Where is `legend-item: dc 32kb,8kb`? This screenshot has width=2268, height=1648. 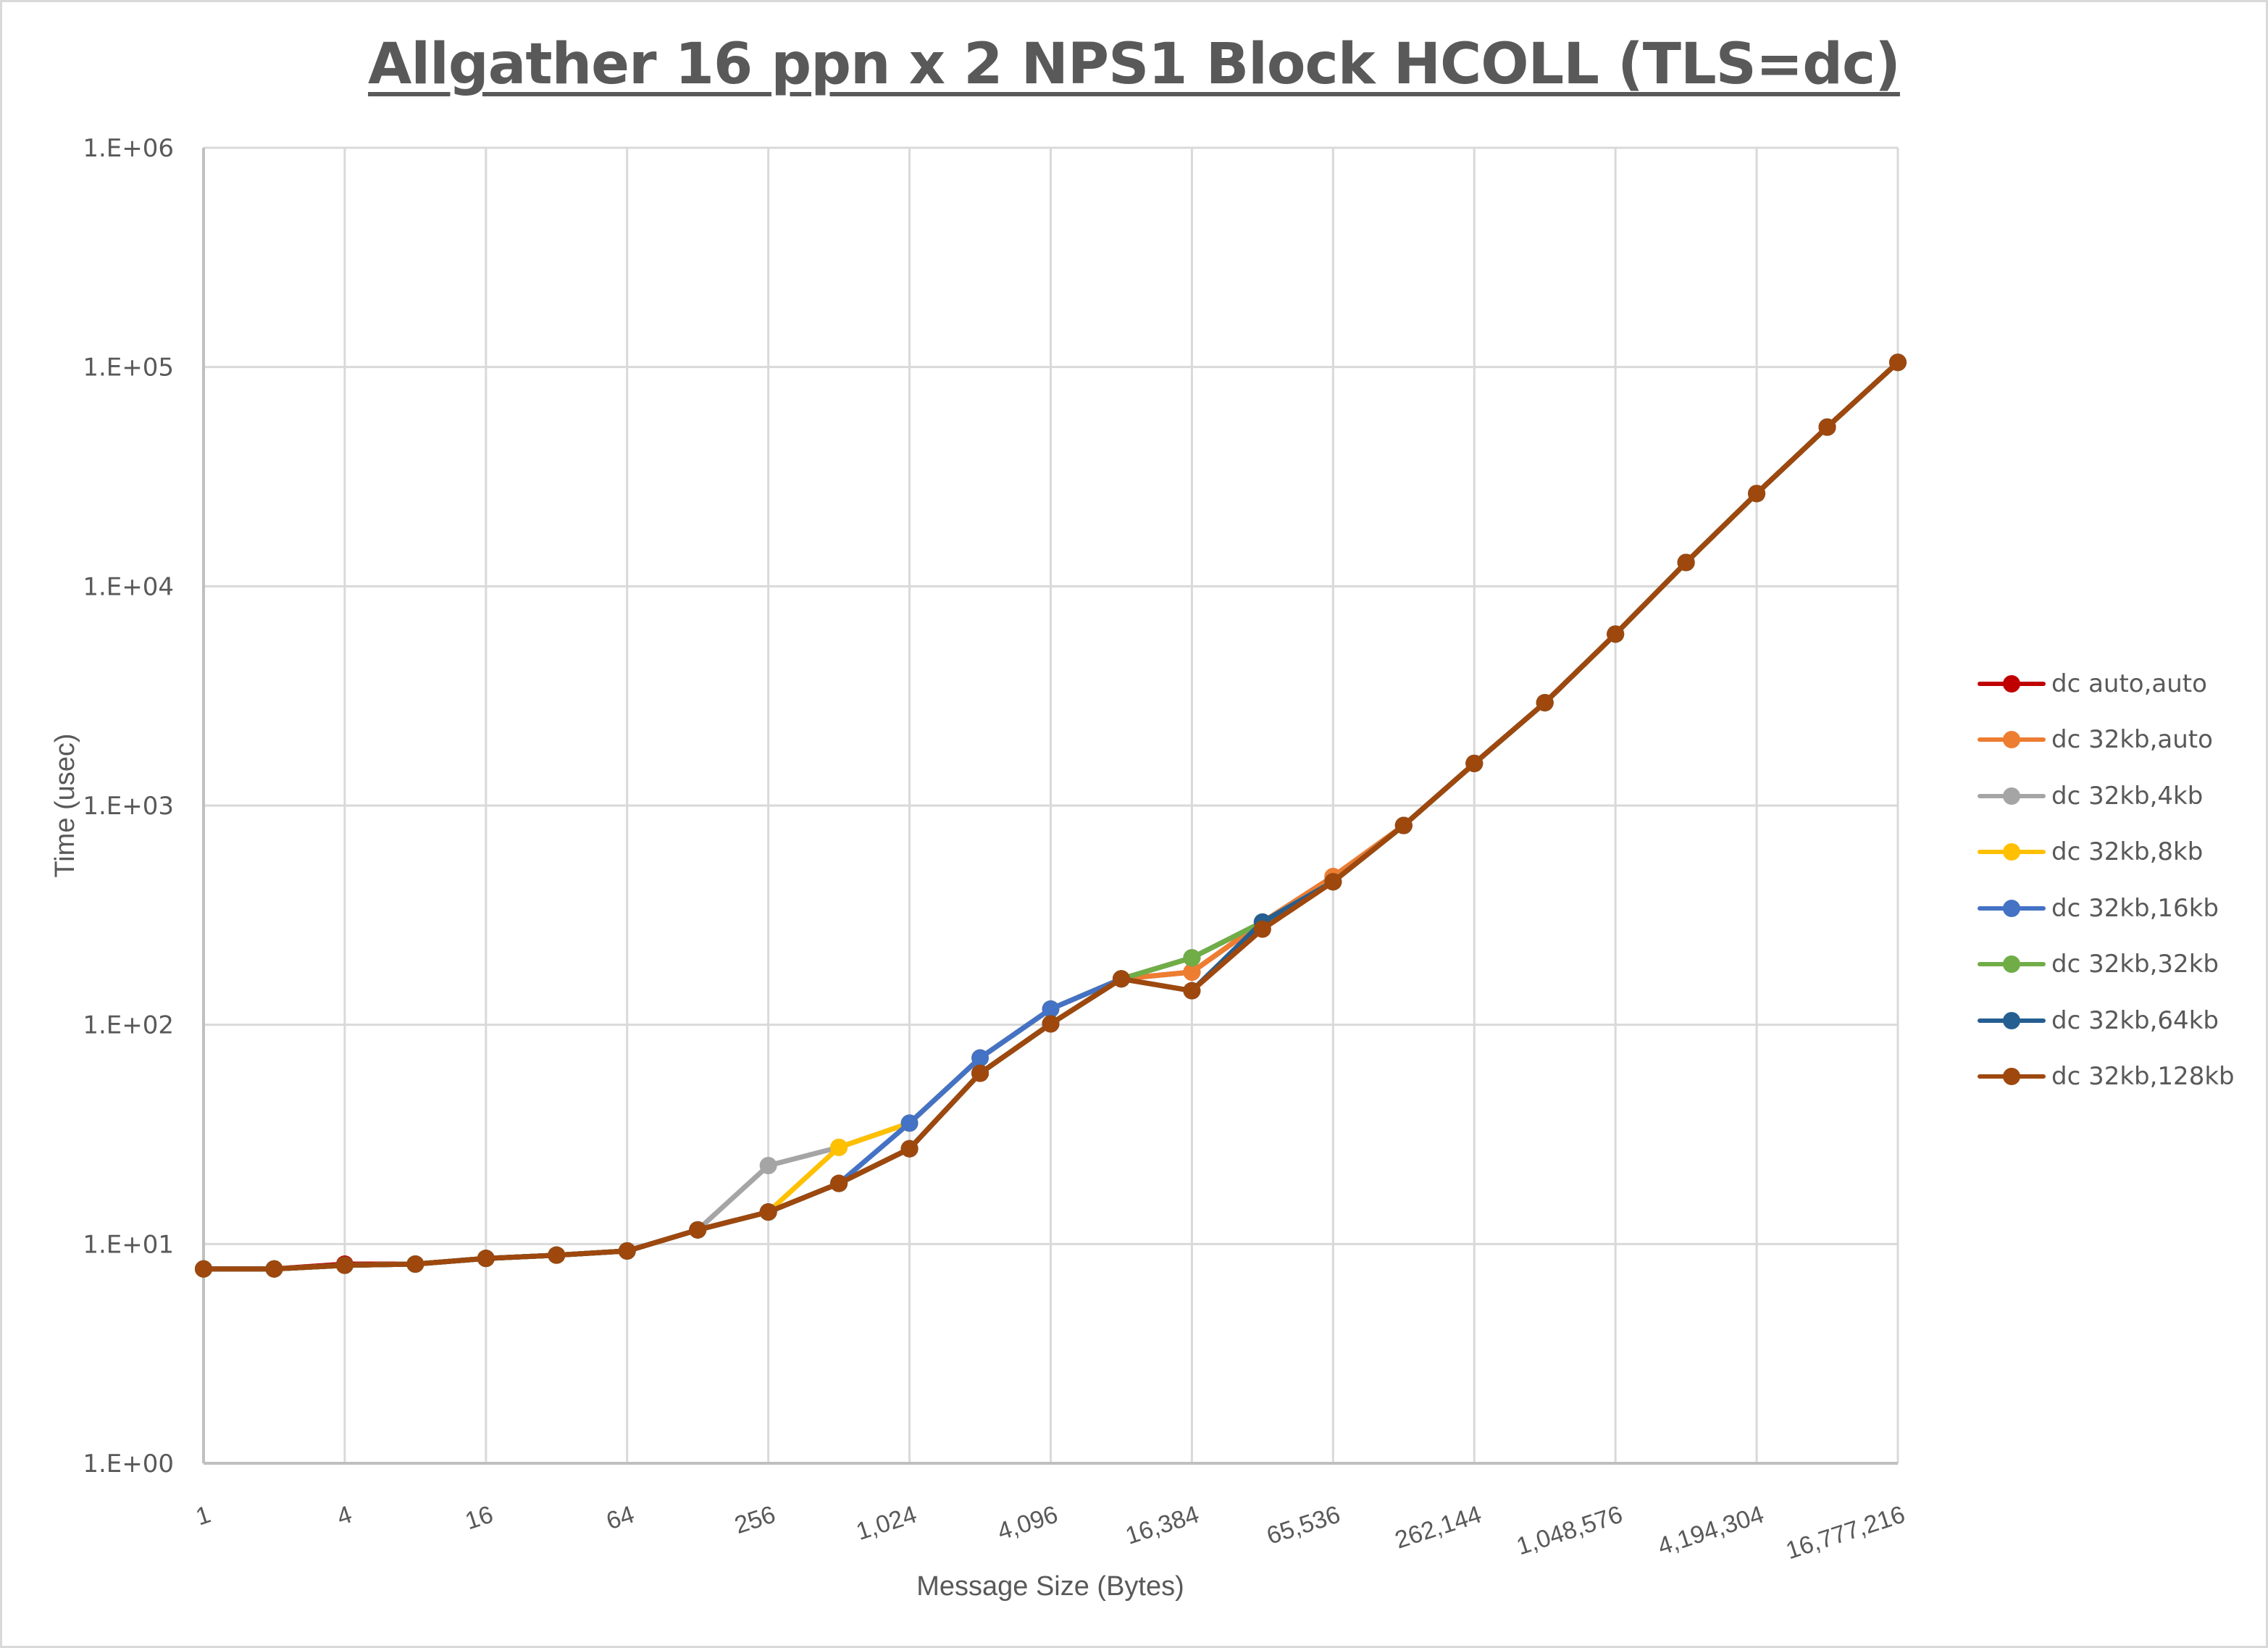
legend-item: dc 32kb,8kb is located at coordinates (2106, 852).